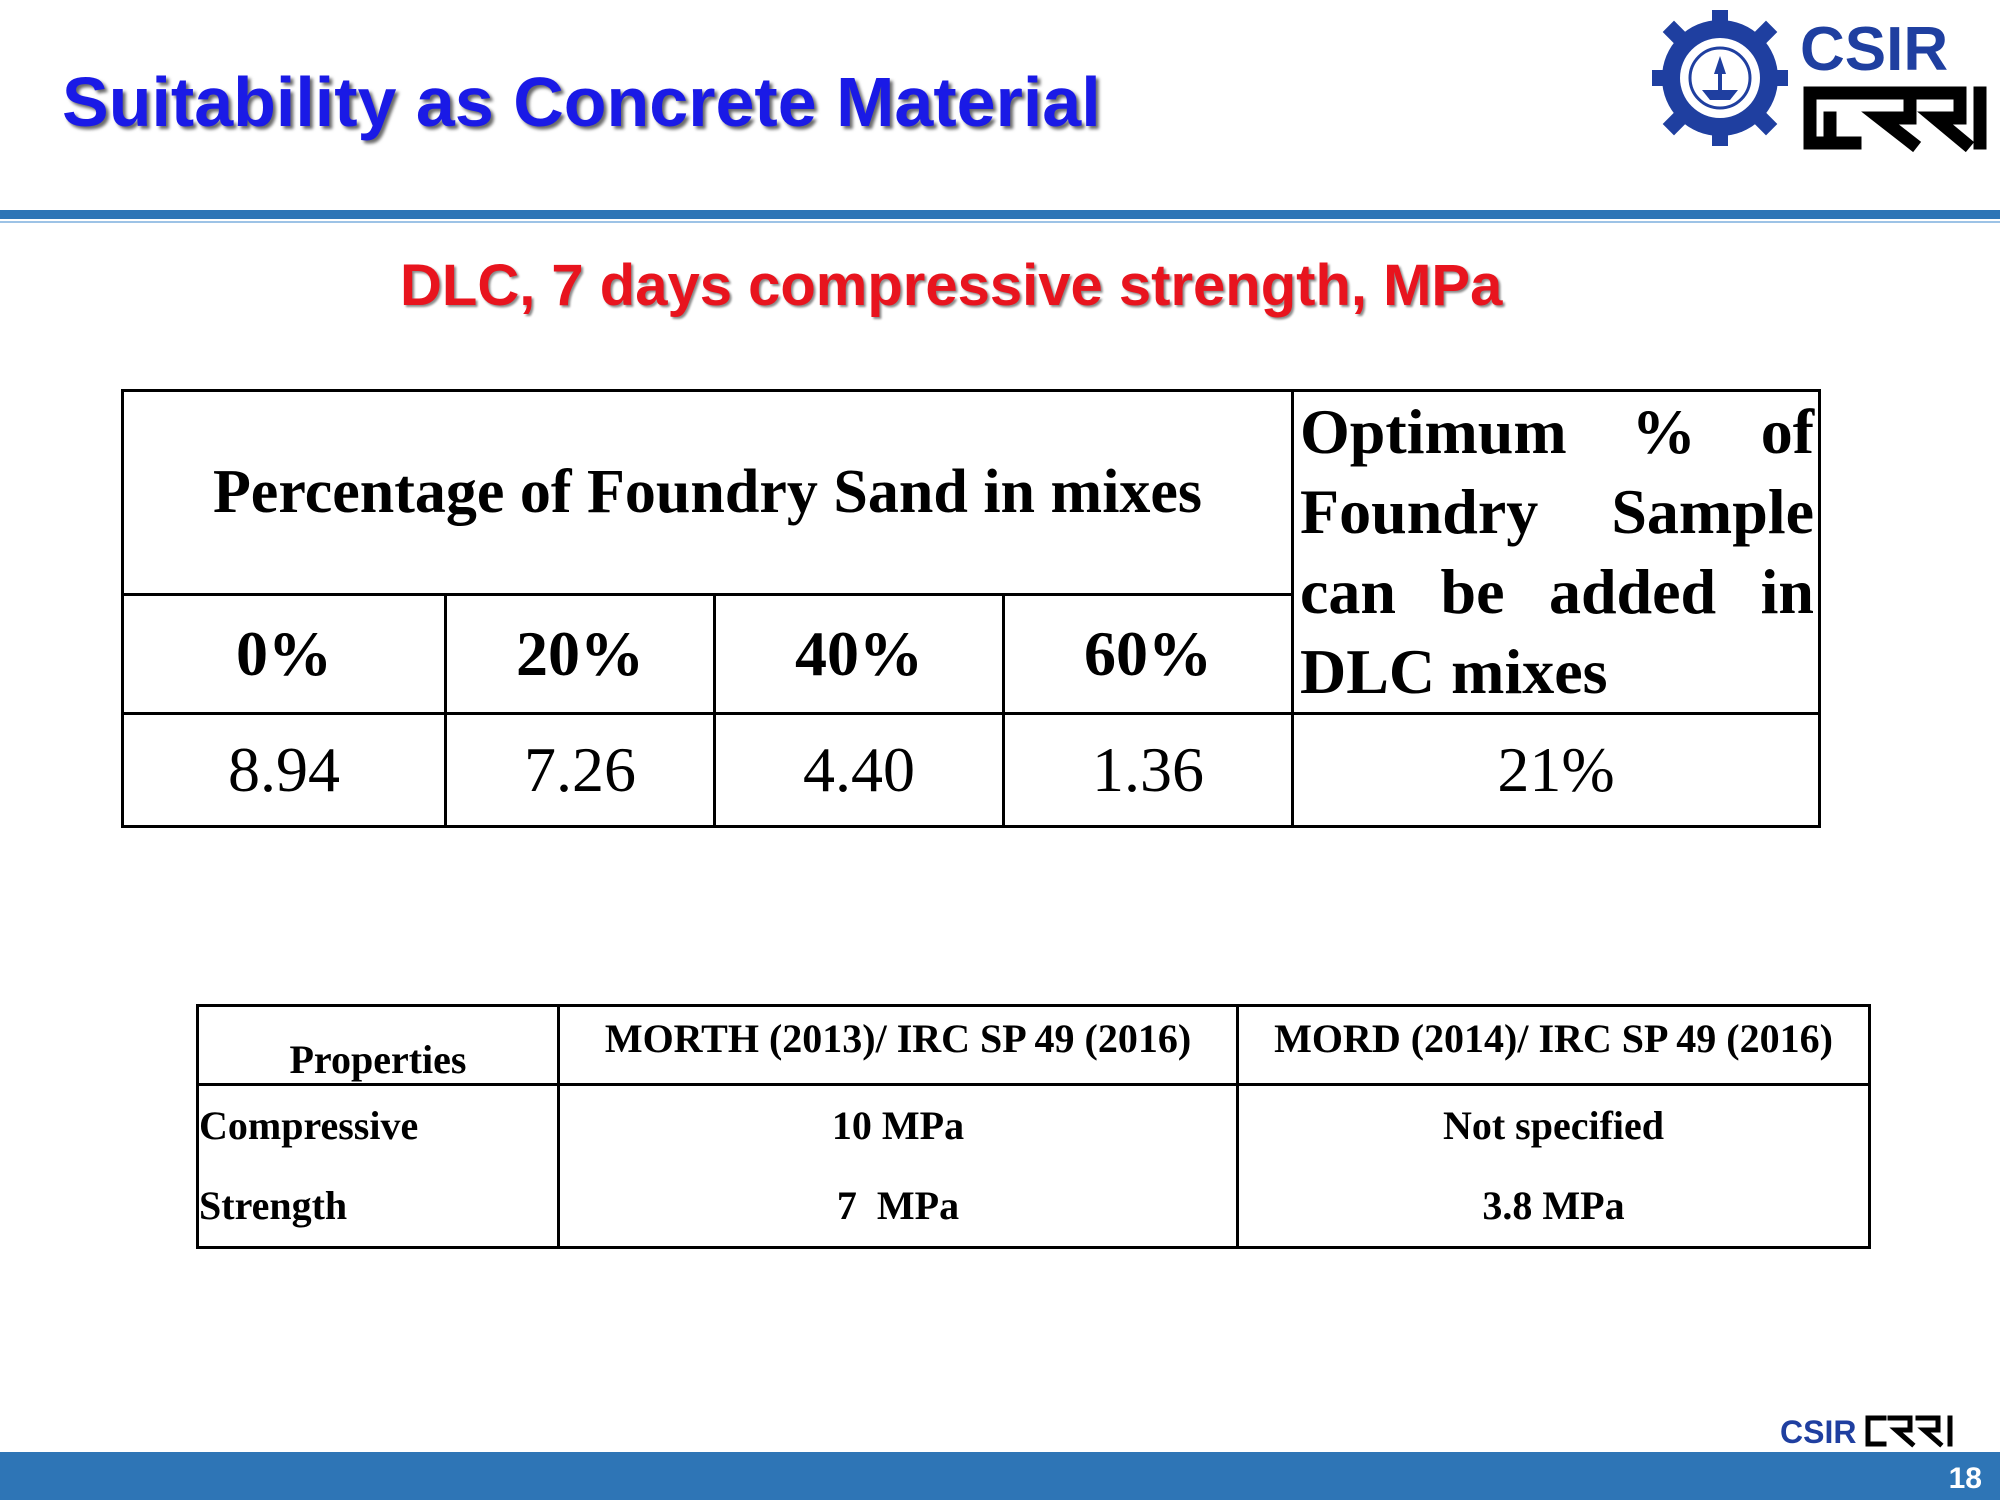 This screenshot has height=1500, width=2000. I want to click on strength-value-cell: 8.94, so click(284, 770).